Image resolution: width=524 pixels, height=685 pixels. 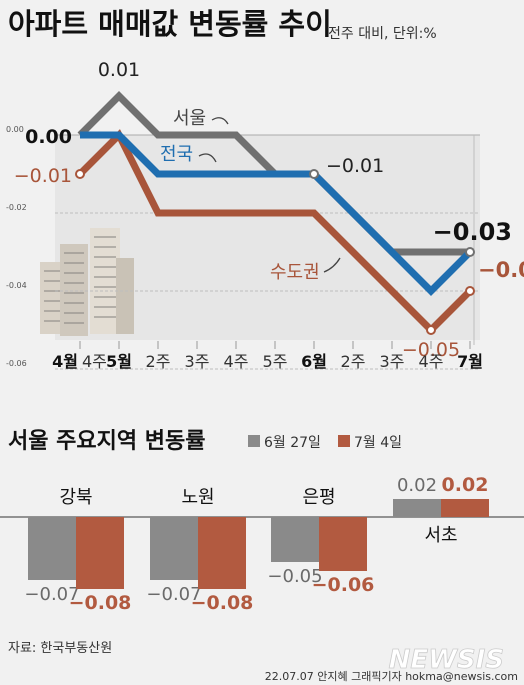 What do you see at coordinates (119, 361) in the screenshot?
I see `x-tick-label-month: 5월` at bounding box center [119, 361].